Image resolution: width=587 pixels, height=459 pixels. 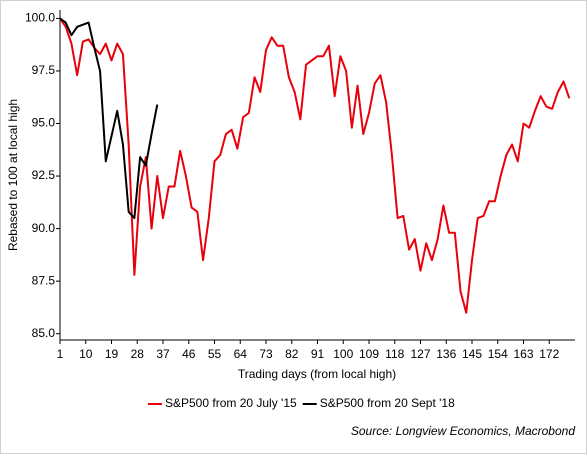 What do you see at coordinates (369, 354) in the screenshot?
I see `x-tick-label: 109` at bounding box center [369, 354].